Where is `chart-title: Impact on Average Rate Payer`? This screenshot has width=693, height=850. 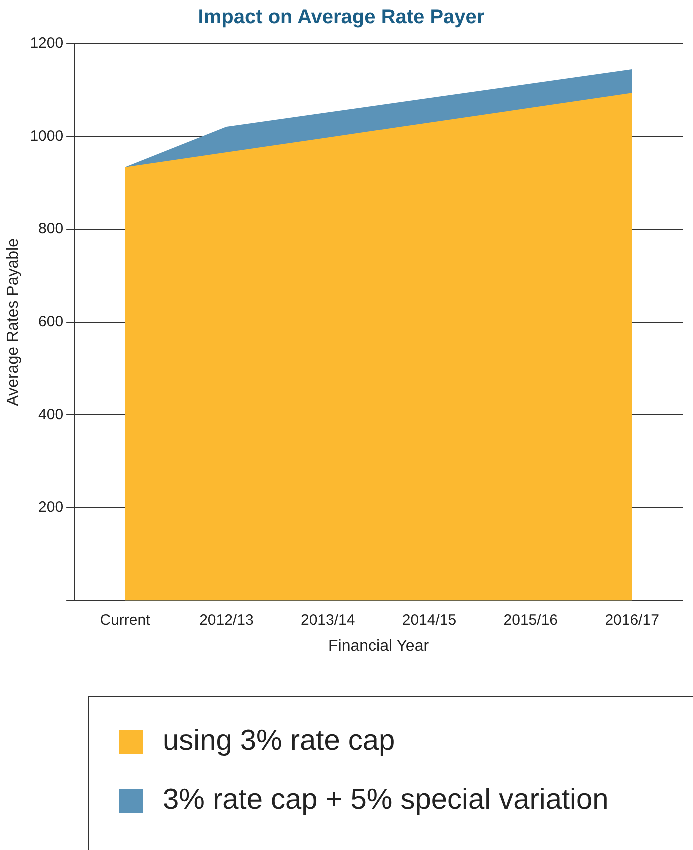
chart-title: Impact on Average Rate Payer is located at coordinates (341, 17).